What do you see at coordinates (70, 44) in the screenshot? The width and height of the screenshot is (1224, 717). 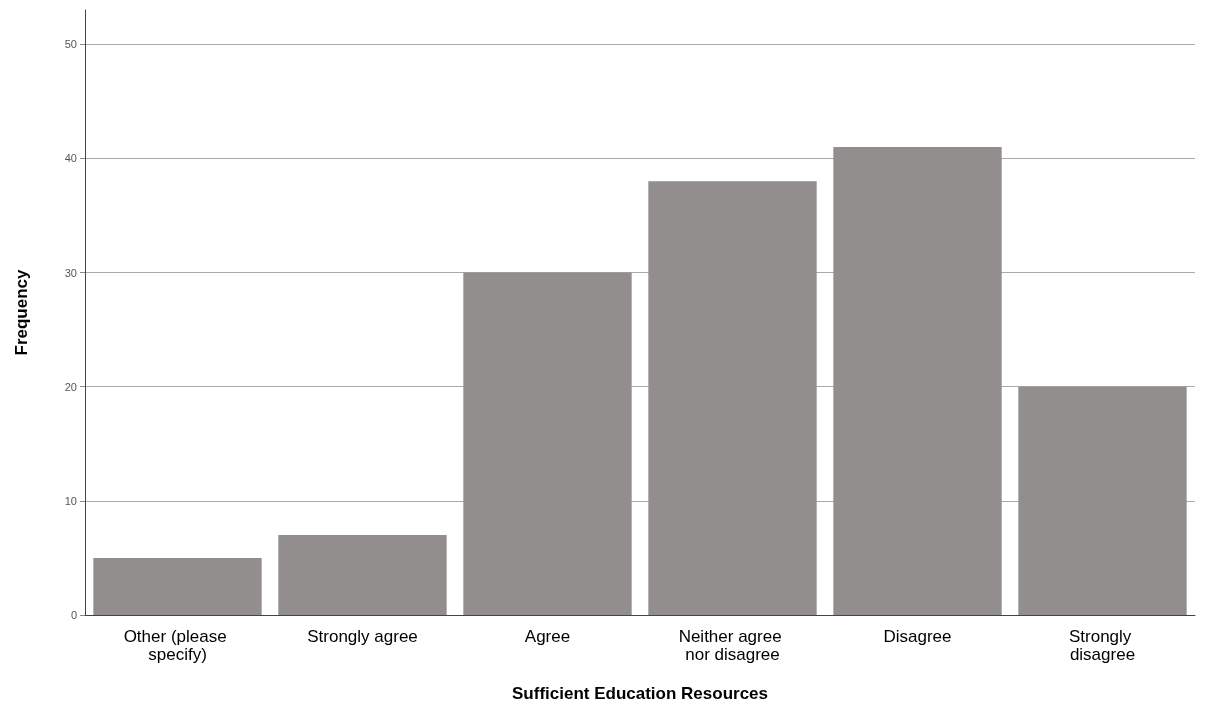 I see `y-tick-label: 50` at bounding box center [70, 44].